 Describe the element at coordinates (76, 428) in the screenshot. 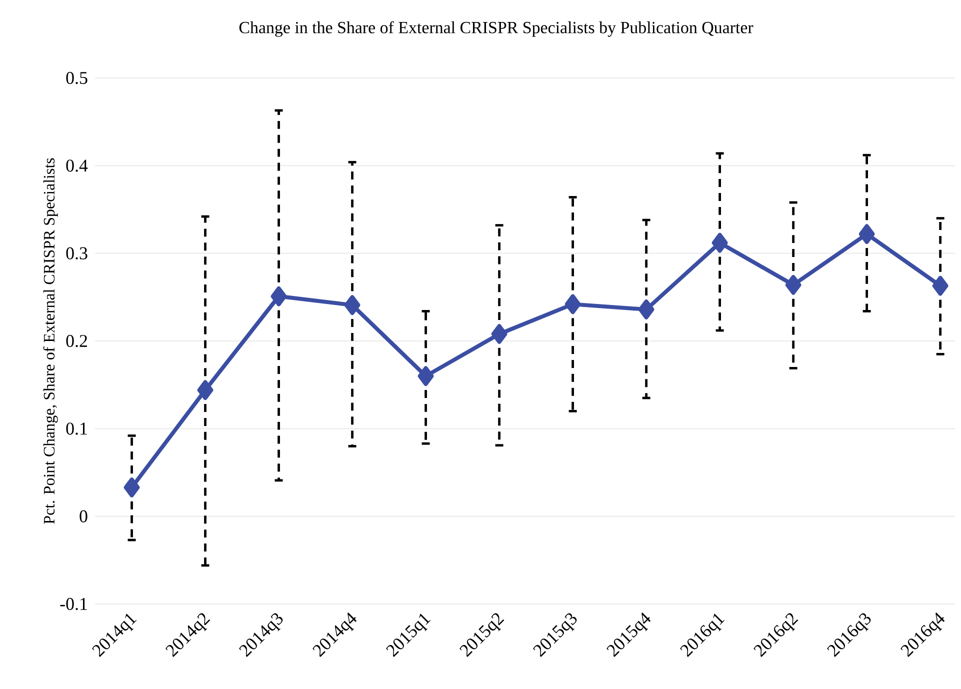

I see `y-tick-label: 0.1` at that location.